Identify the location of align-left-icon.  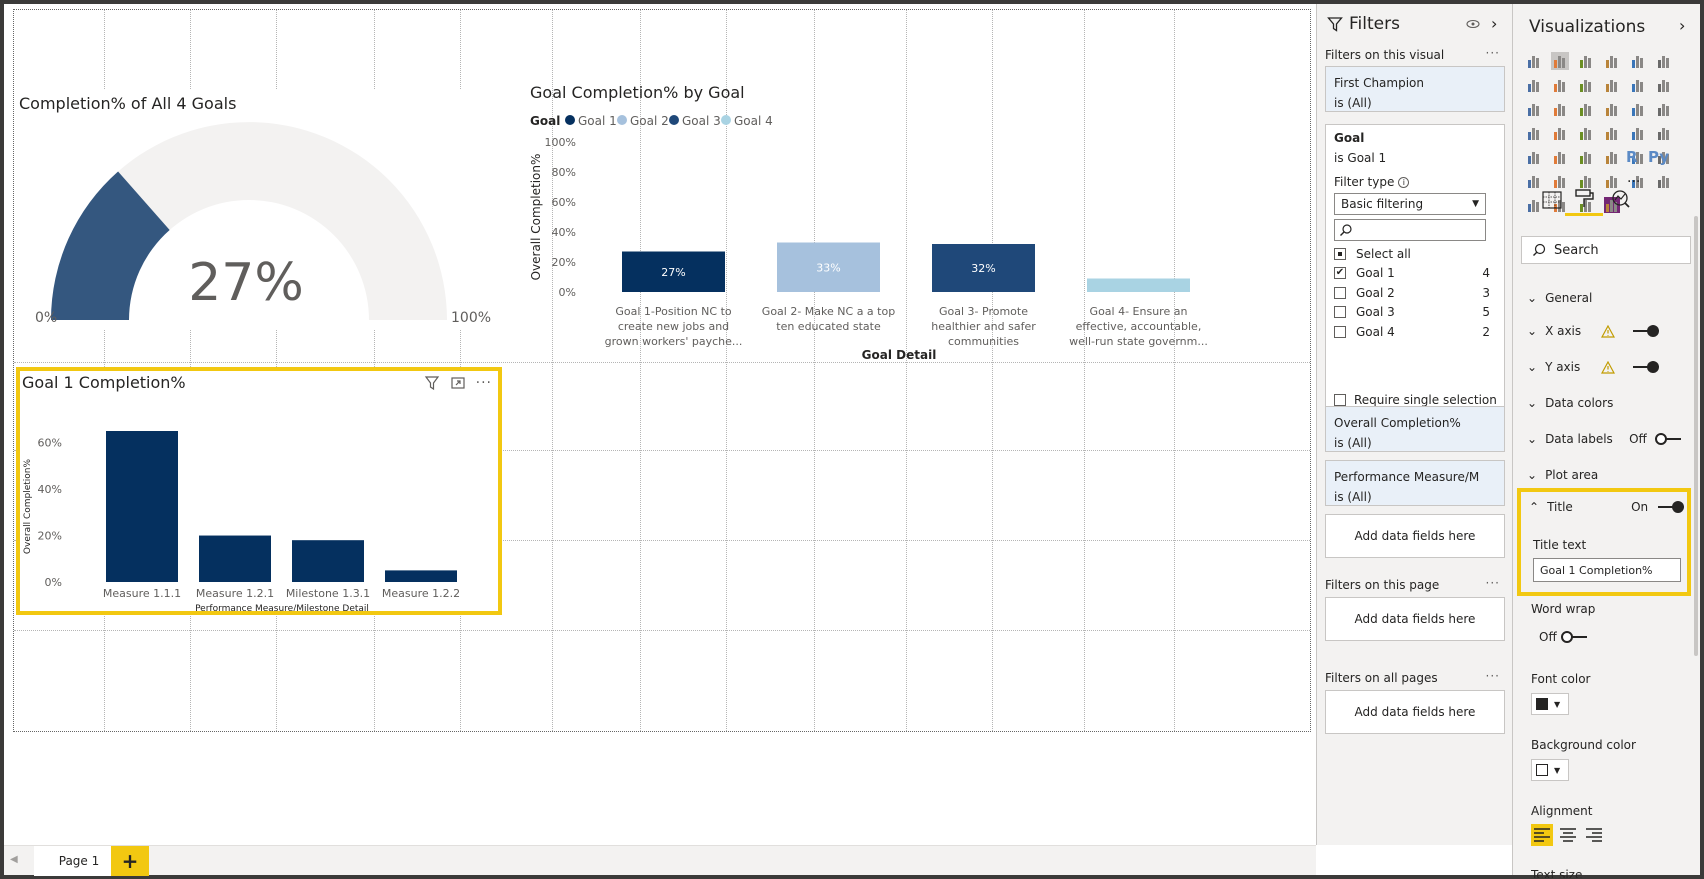
(1542, 835).